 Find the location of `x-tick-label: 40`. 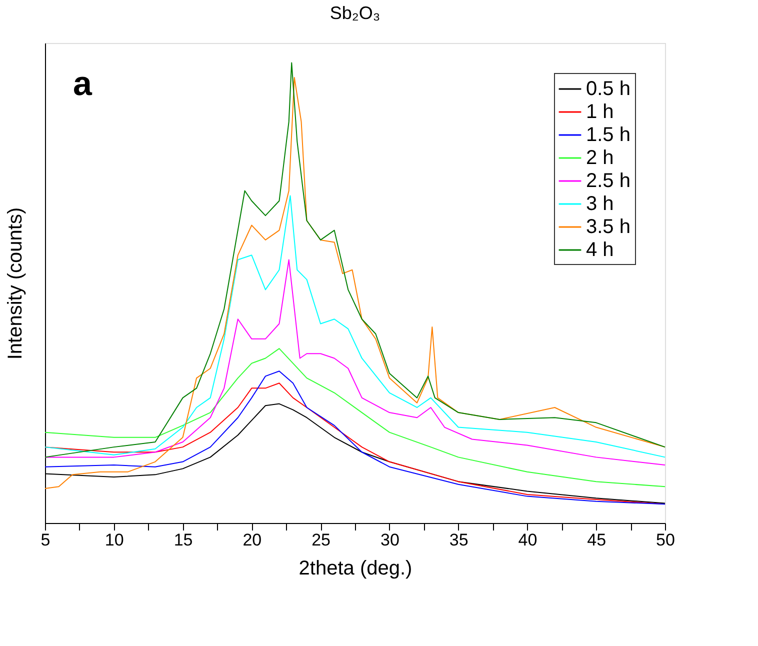

x-tick-label: 40 is located at coordinates (528, 540).